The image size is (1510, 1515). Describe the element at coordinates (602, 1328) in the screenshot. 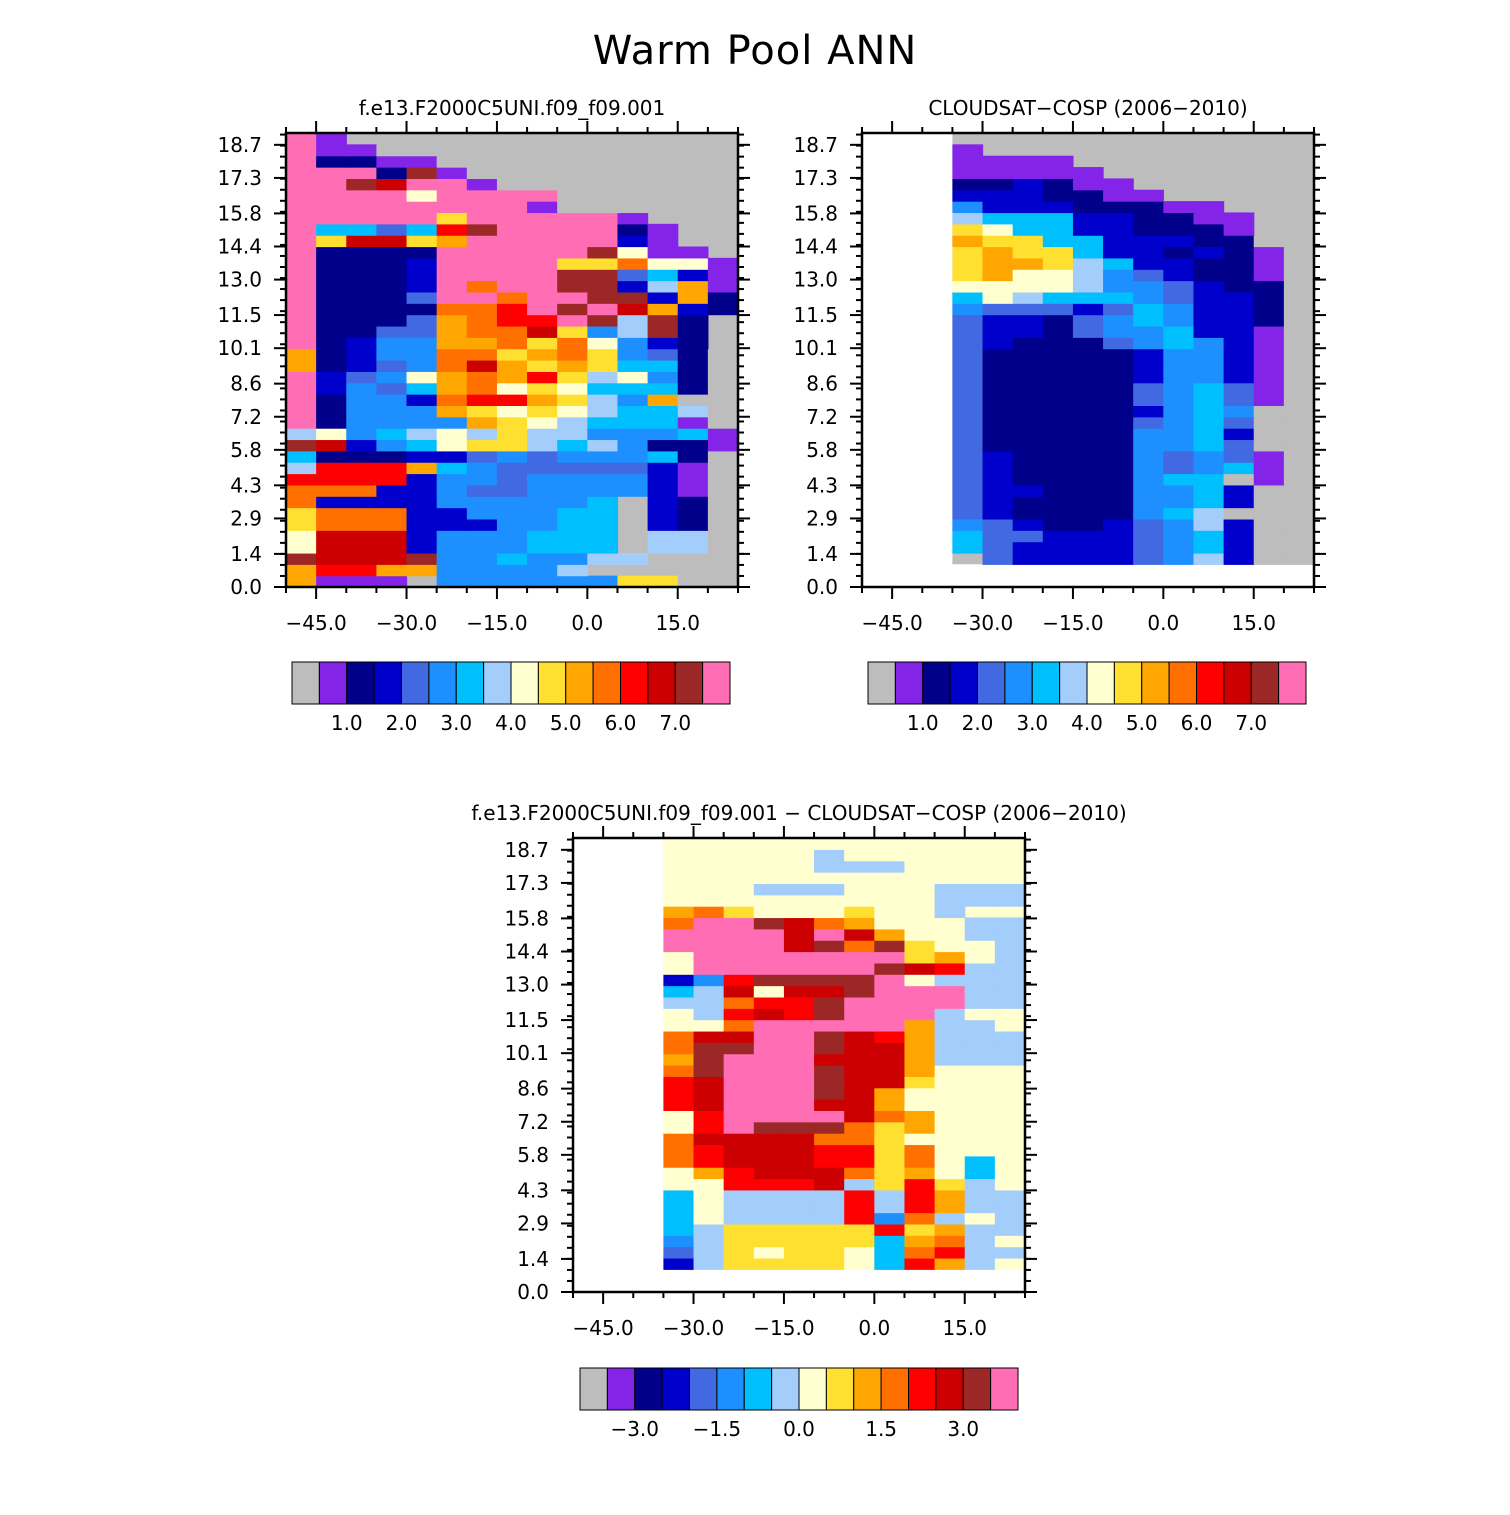

I see `x-tick-label: −45.0` at that location.